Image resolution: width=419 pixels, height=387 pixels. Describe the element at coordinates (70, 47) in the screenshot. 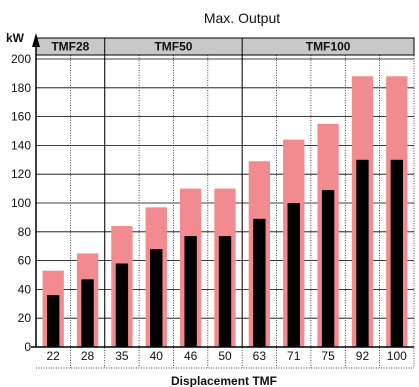

I see `group-label: TMF28` at that location.